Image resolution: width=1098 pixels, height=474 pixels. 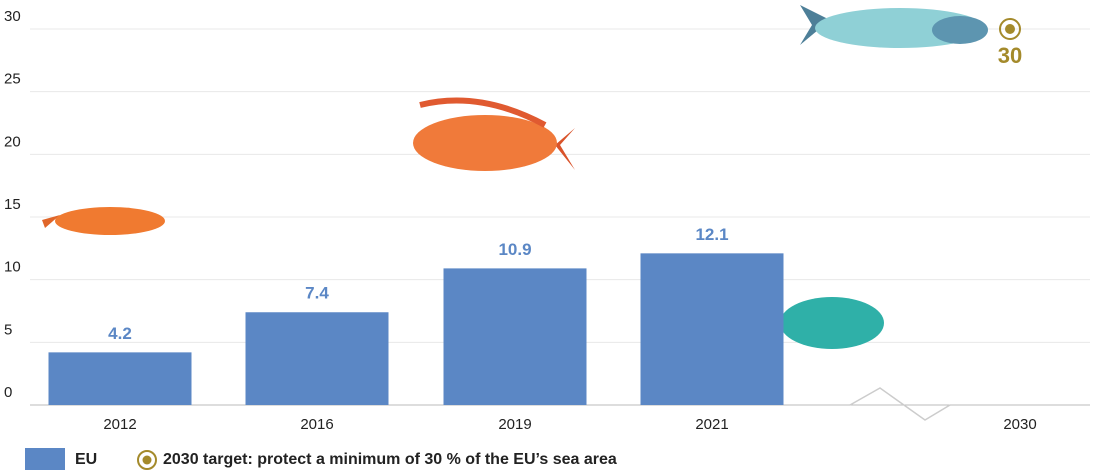 What do you see at coordinates (120, 333) in the screenshot?
I see `data-label: 4.2` at bounding box center [120, 333].